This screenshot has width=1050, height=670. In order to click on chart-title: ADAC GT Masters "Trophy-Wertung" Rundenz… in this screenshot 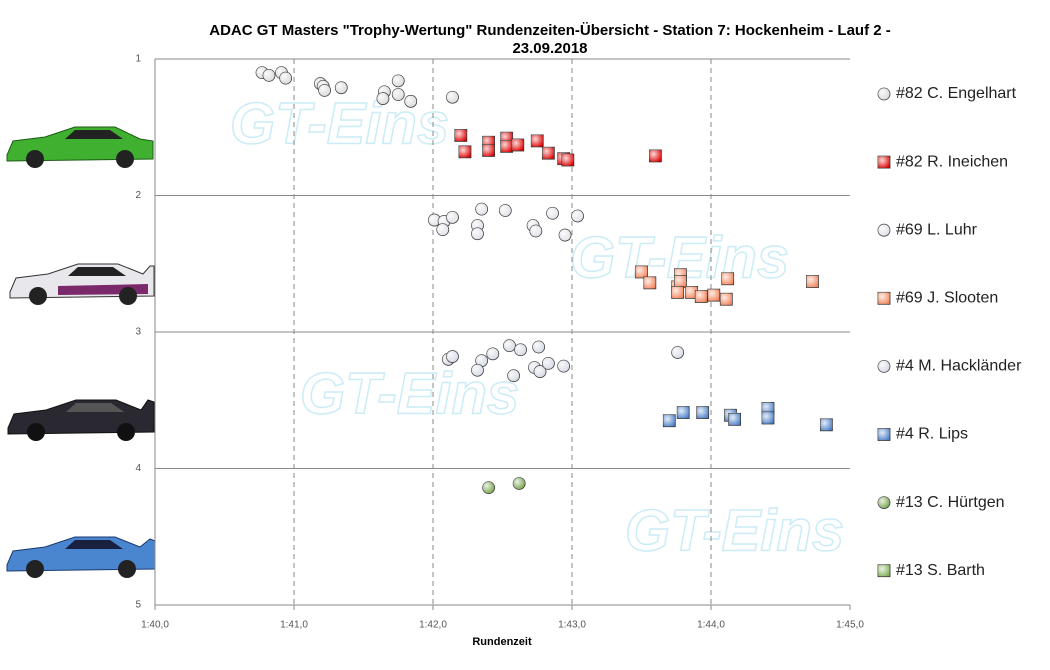, I will do `click(550, 30)`.